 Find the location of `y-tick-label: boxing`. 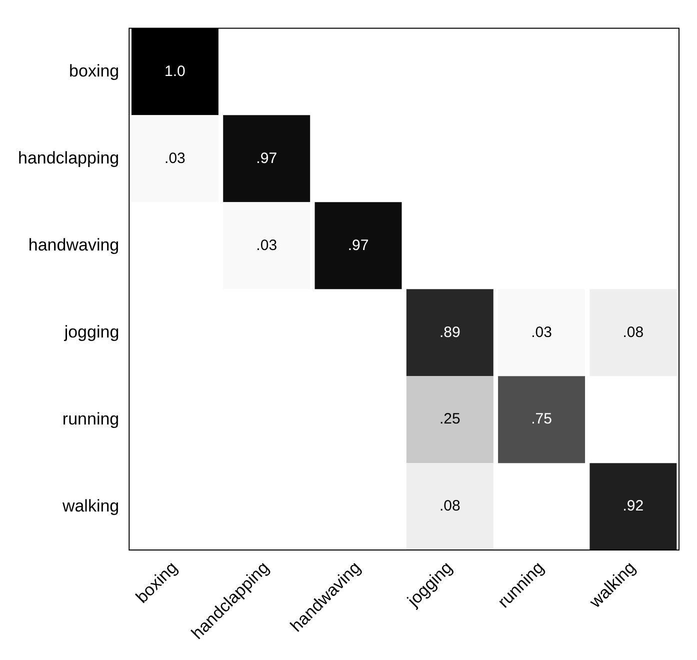

y-tick-label: boxing is located at coordinates (94, 70).